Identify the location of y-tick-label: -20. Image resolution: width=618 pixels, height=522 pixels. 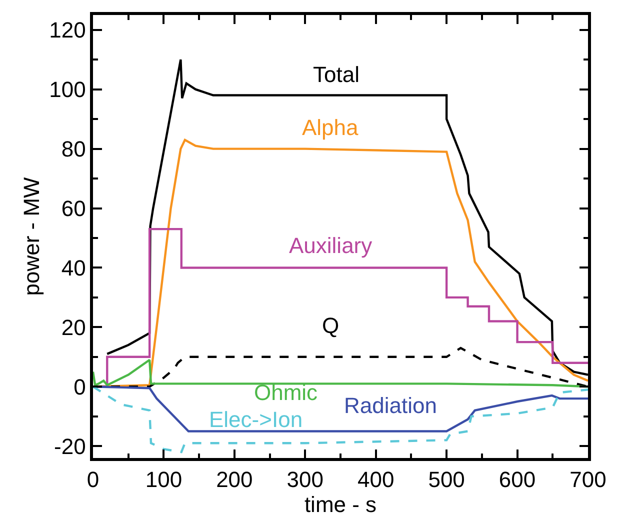
(70, 446).